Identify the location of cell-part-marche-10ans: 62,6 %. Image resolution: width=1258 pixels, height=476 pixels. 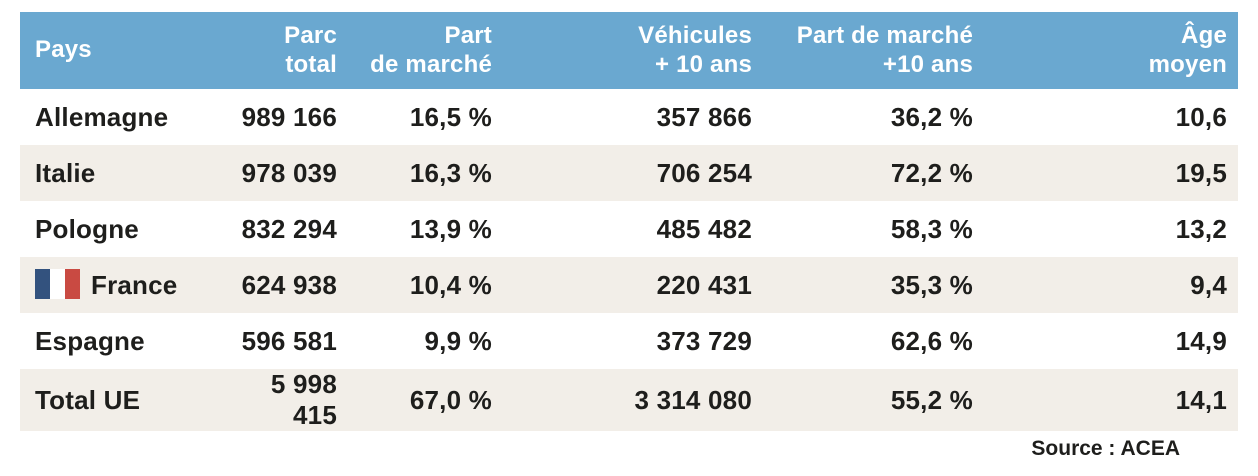
(931, 340).